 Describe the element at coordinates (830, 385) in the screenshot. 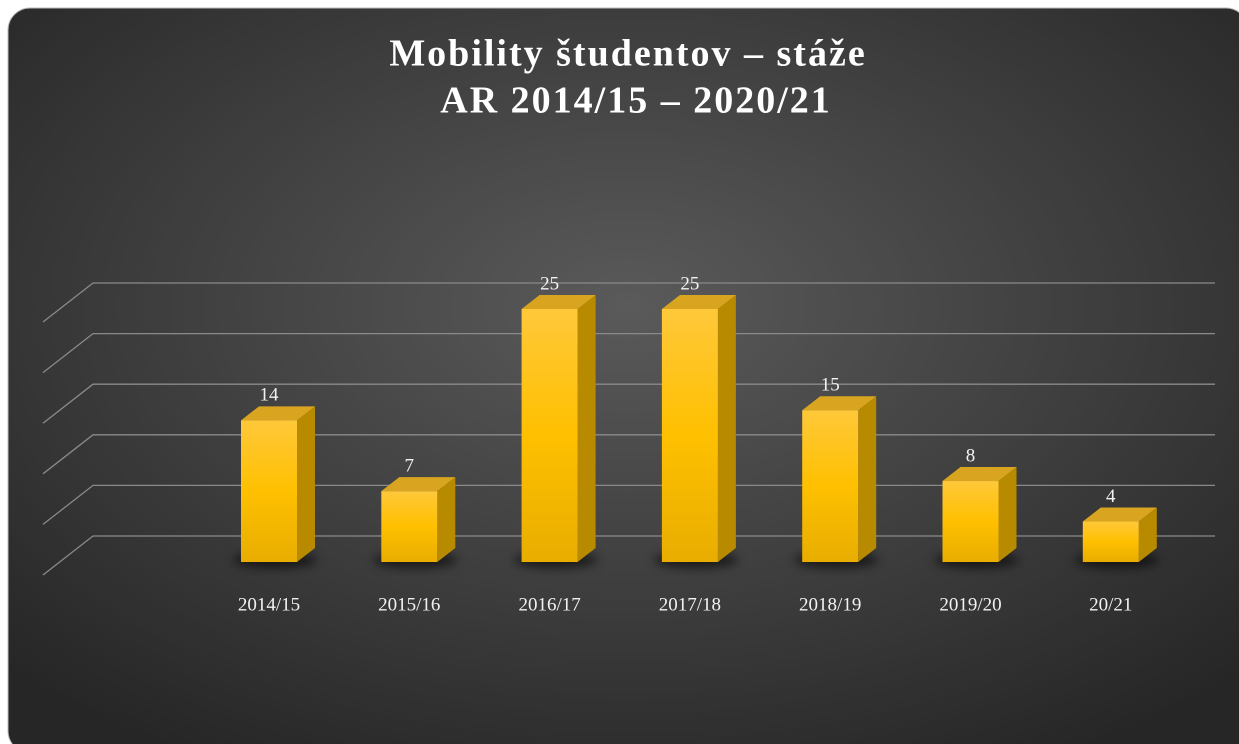

I see `value-label: 15` at that location.